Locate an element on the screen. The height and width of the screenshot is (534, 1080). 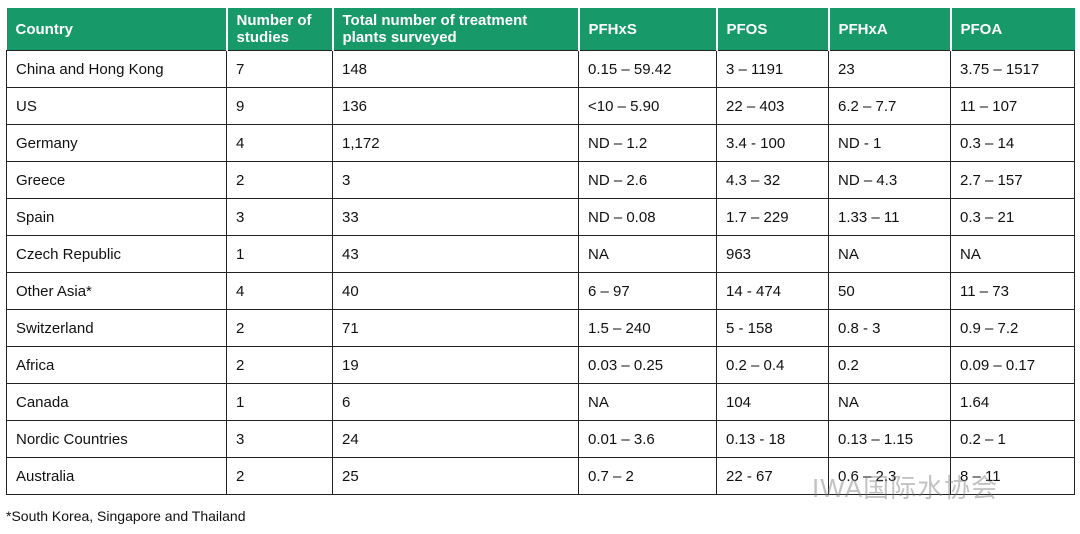
table-cell: ND - 1 is located at coordinates (889, 143).